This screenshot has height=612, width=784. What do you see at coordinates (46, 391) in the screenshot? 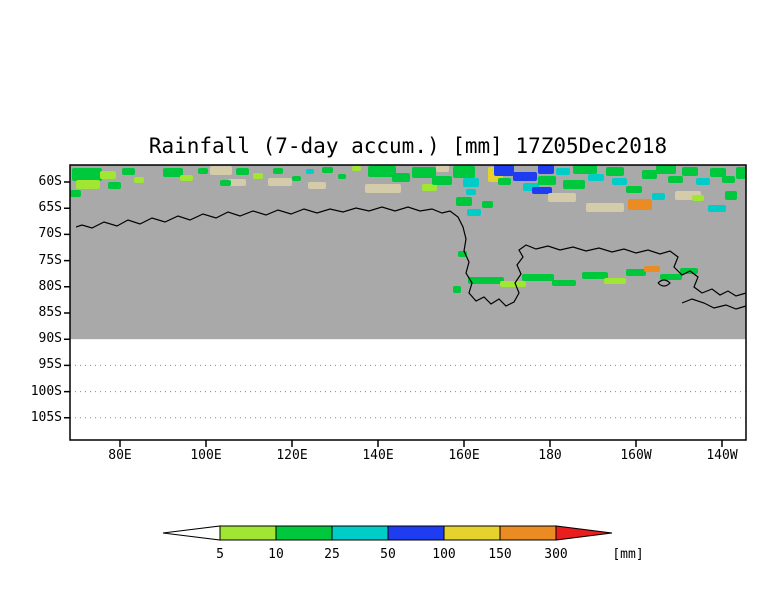
I see `y-tick-label: 100S` at bounding box center [46, 391].